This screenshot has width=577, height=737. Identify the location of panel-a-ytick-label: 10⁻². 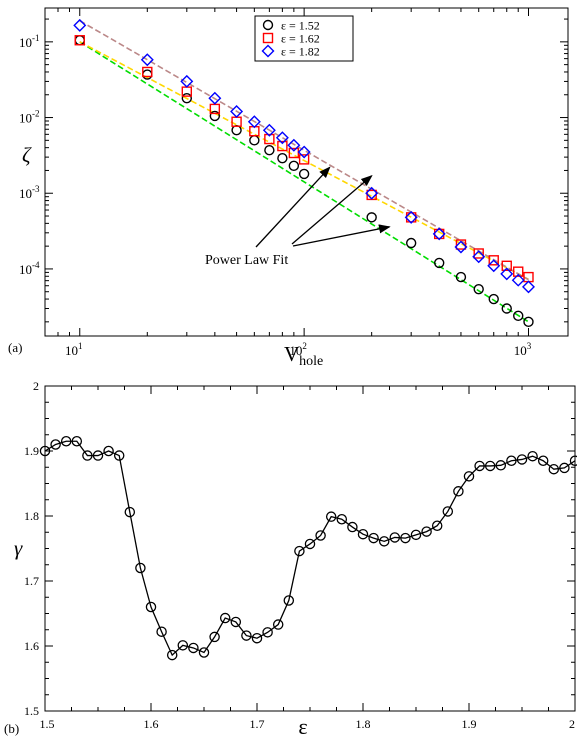
(29, 117).